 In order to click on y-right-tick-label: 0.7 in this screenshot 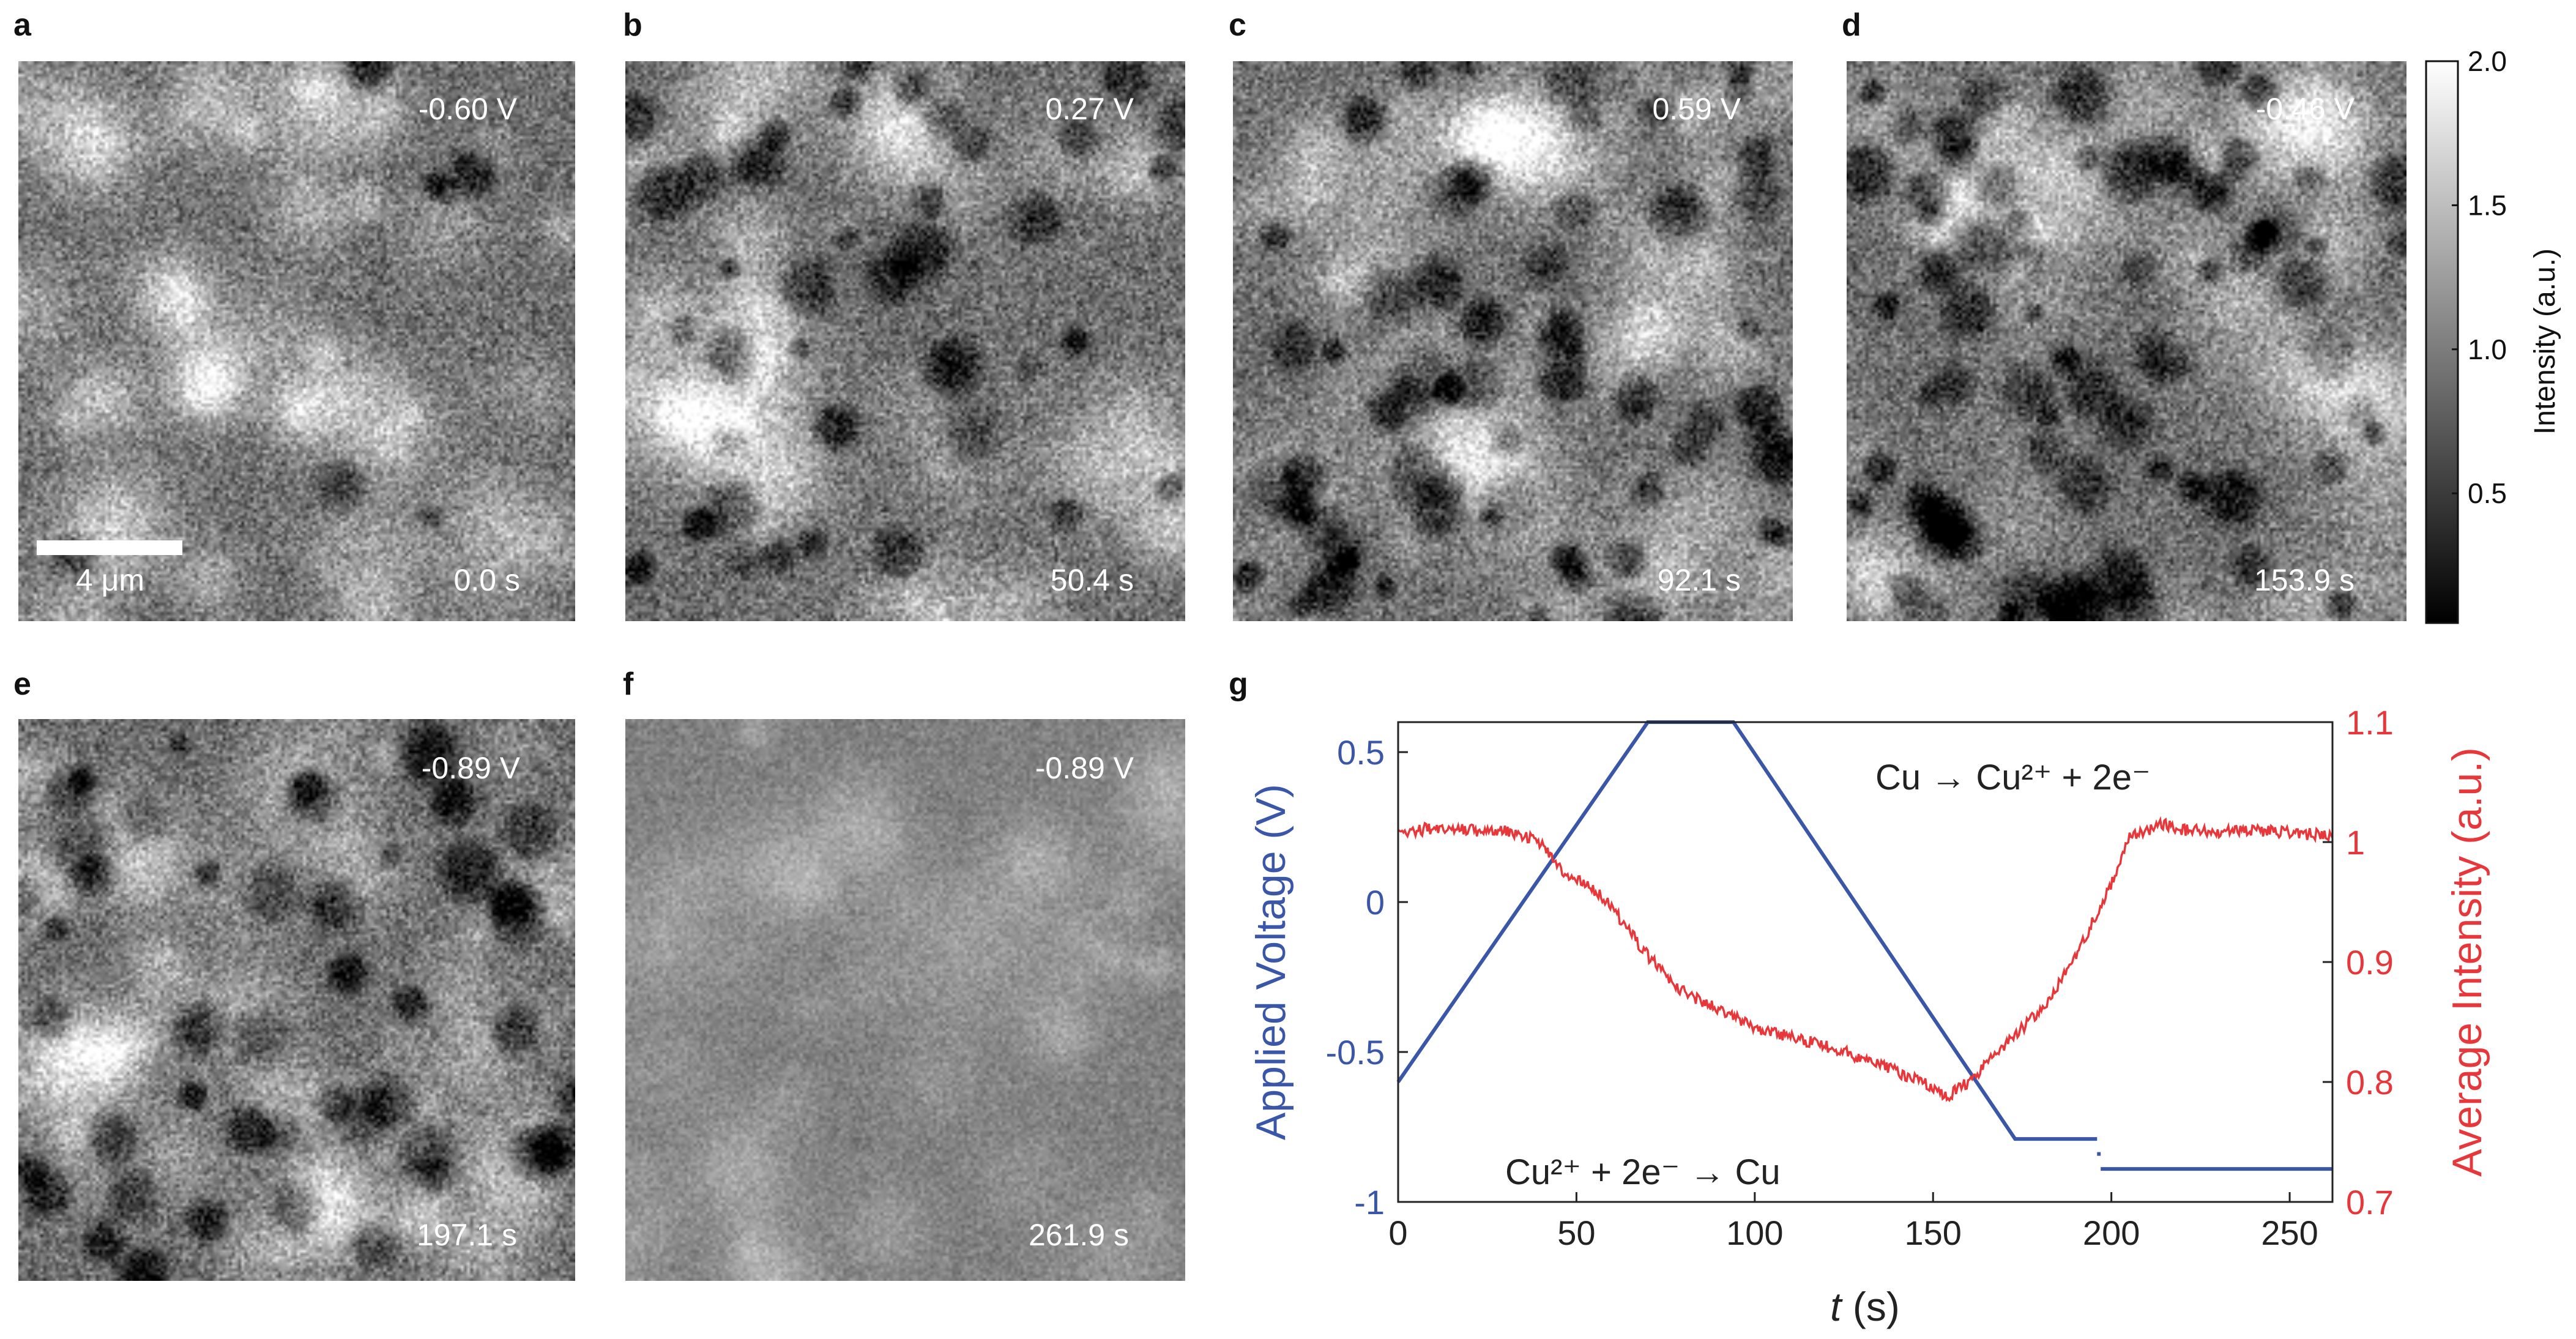, I will do `click(2370, 1202)`.